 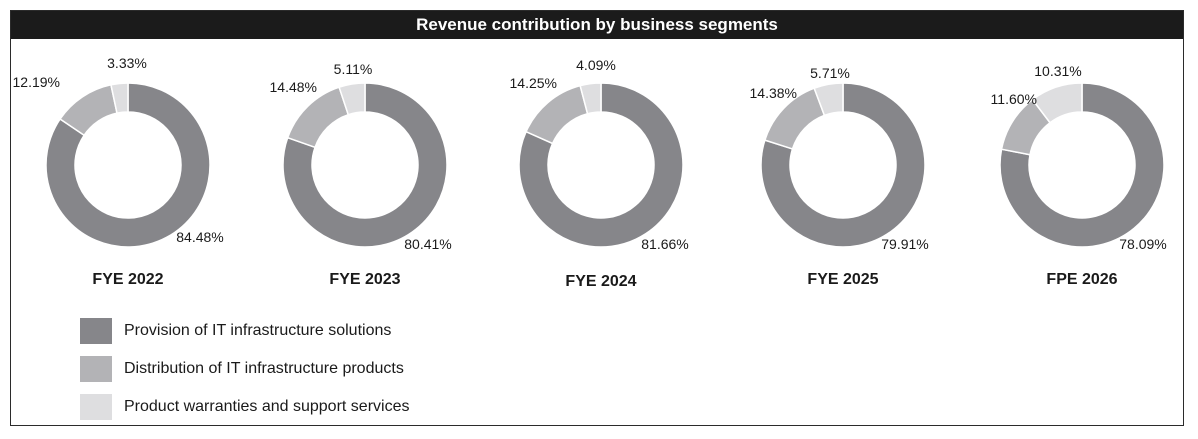 What do you see at coordinates (427, 244) in the screenshot?
I see `slice-value-label: 80.41%` at bounding box center [427, 244].